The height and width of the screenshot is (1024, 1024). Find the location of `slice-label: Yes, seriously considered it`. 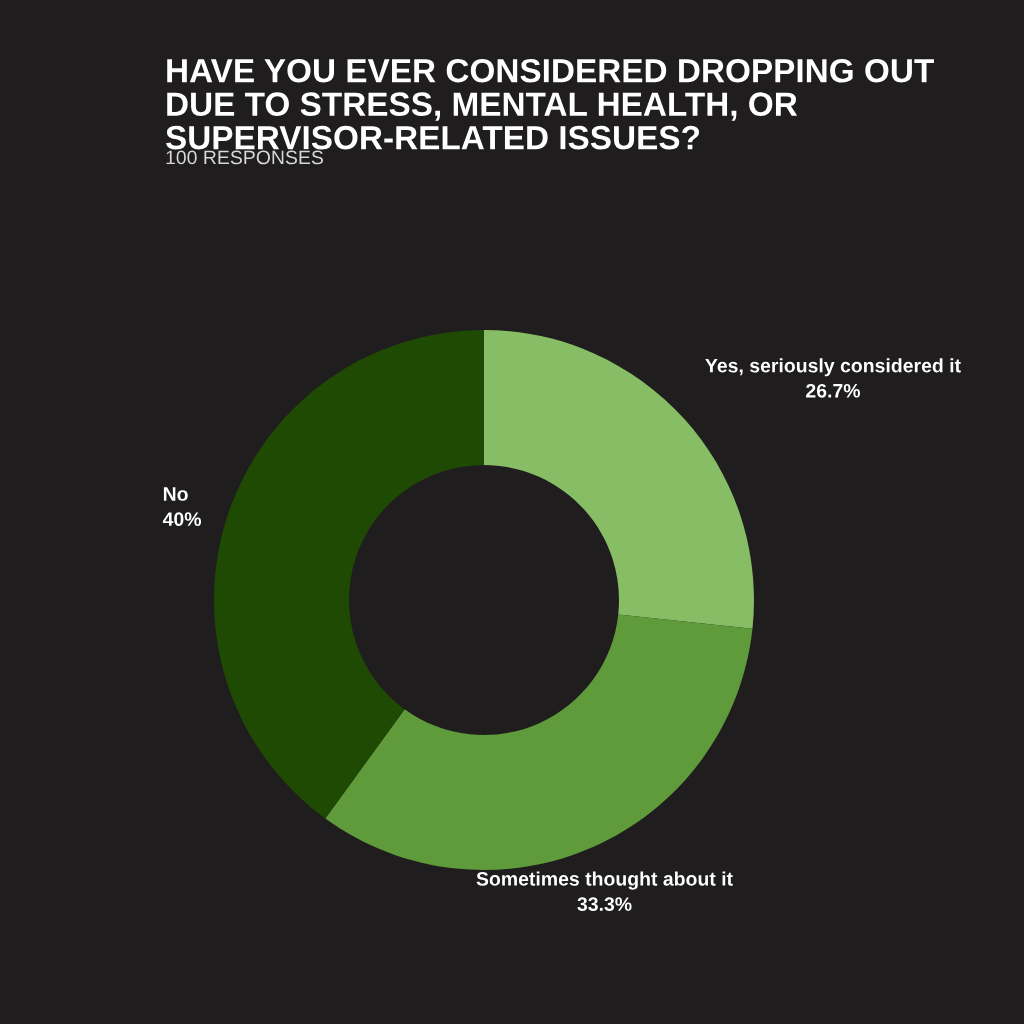

slice-label: Yes, seriously considered it is located at coordinates (833, 367).